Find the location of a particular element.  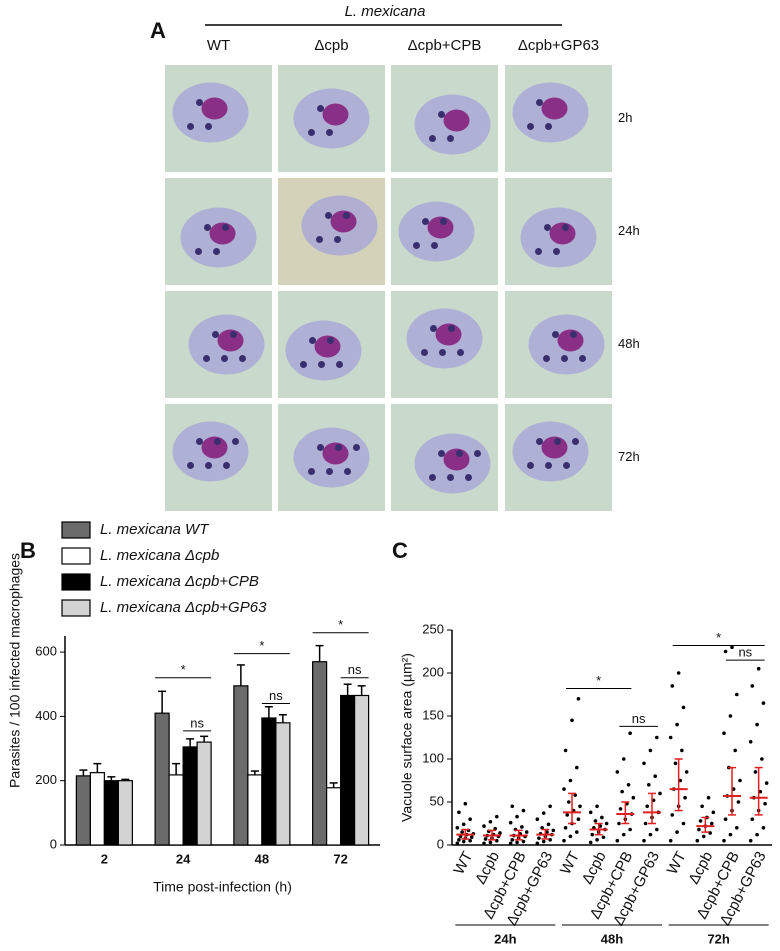

legend-label: L. mexicana Δcpb is located at coordinates (159, 555).